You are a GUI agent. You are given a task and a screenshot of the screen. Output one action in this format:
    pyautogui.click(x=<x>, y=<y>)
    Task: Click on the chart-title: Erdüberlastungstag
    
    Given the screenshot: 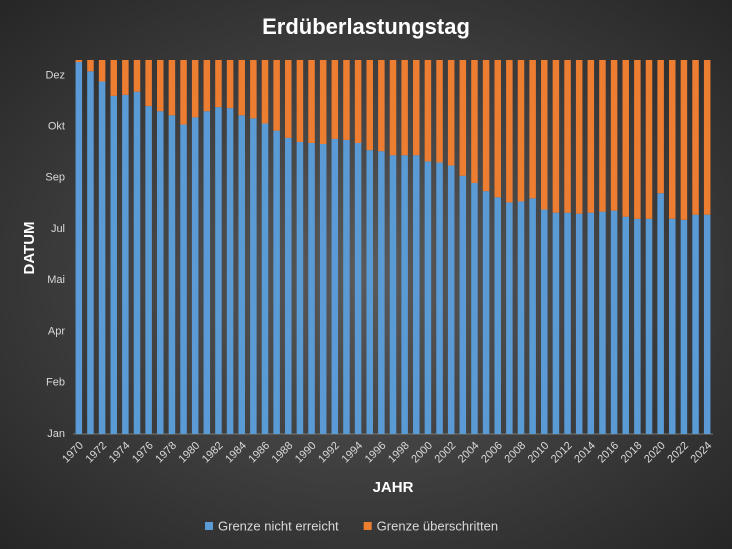 What is the action you would take?
    pyautogui.click(x=366, y=26)
    